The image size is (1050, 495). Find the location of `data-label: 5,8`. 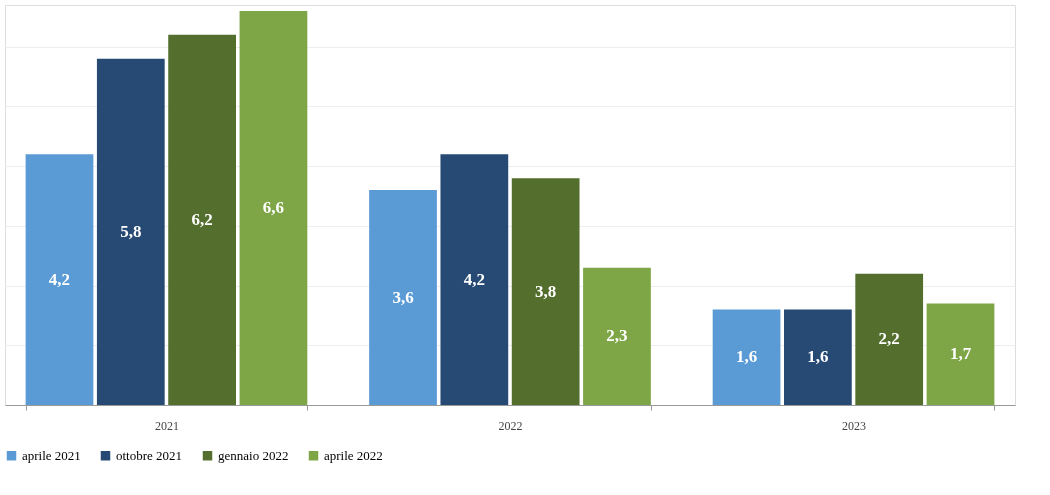

data-label: 5,8 is located at coordinates (131, 231).